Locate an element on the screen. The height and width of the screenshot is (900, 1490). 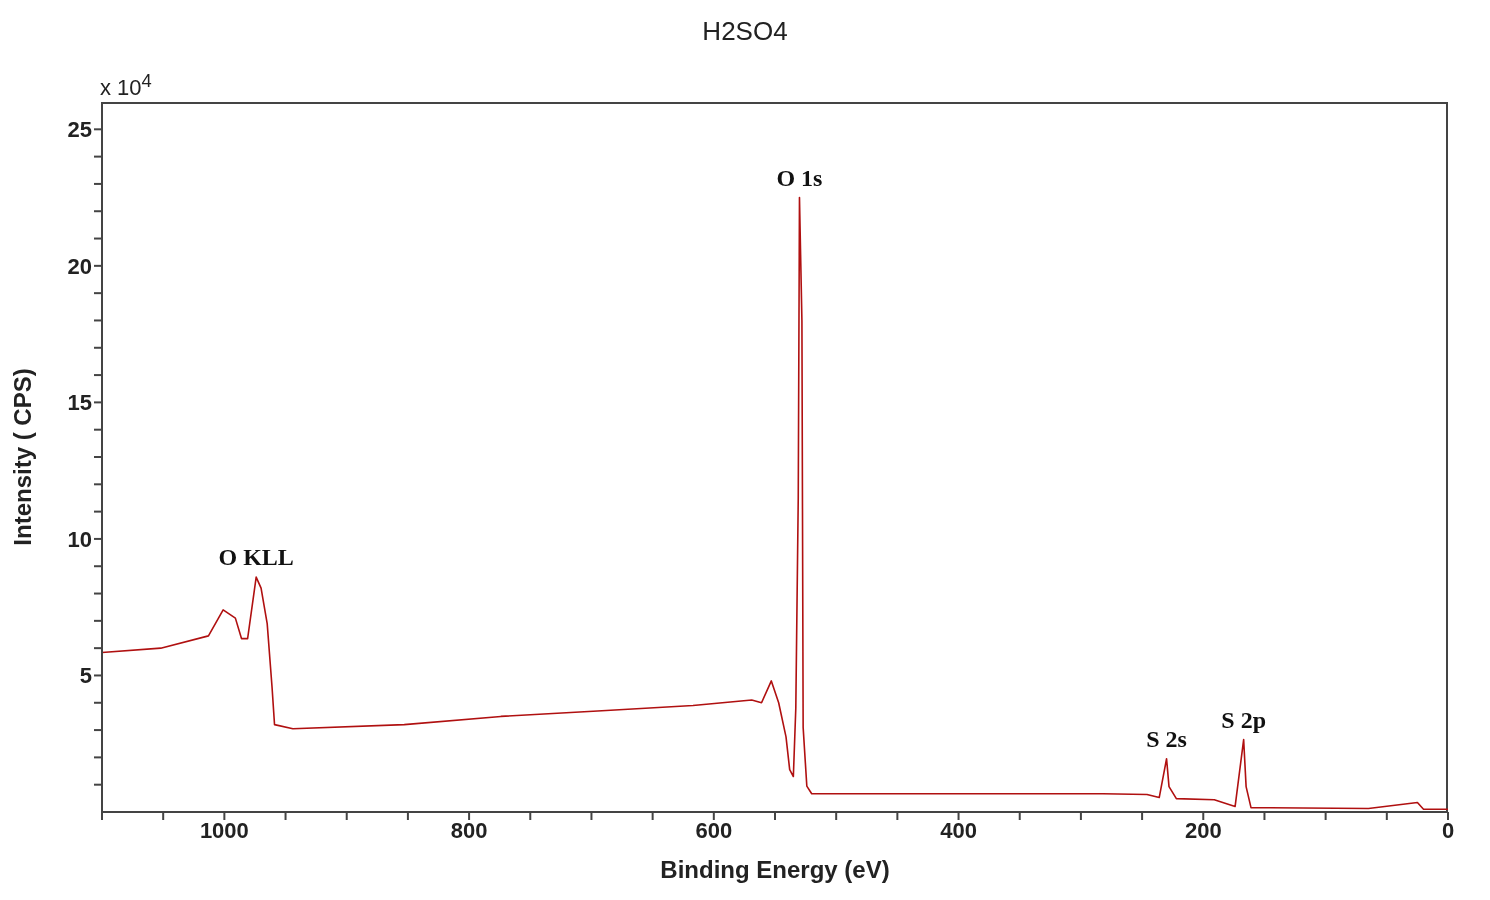
x-tick-label: 800 is located at coordinates (469, 830).